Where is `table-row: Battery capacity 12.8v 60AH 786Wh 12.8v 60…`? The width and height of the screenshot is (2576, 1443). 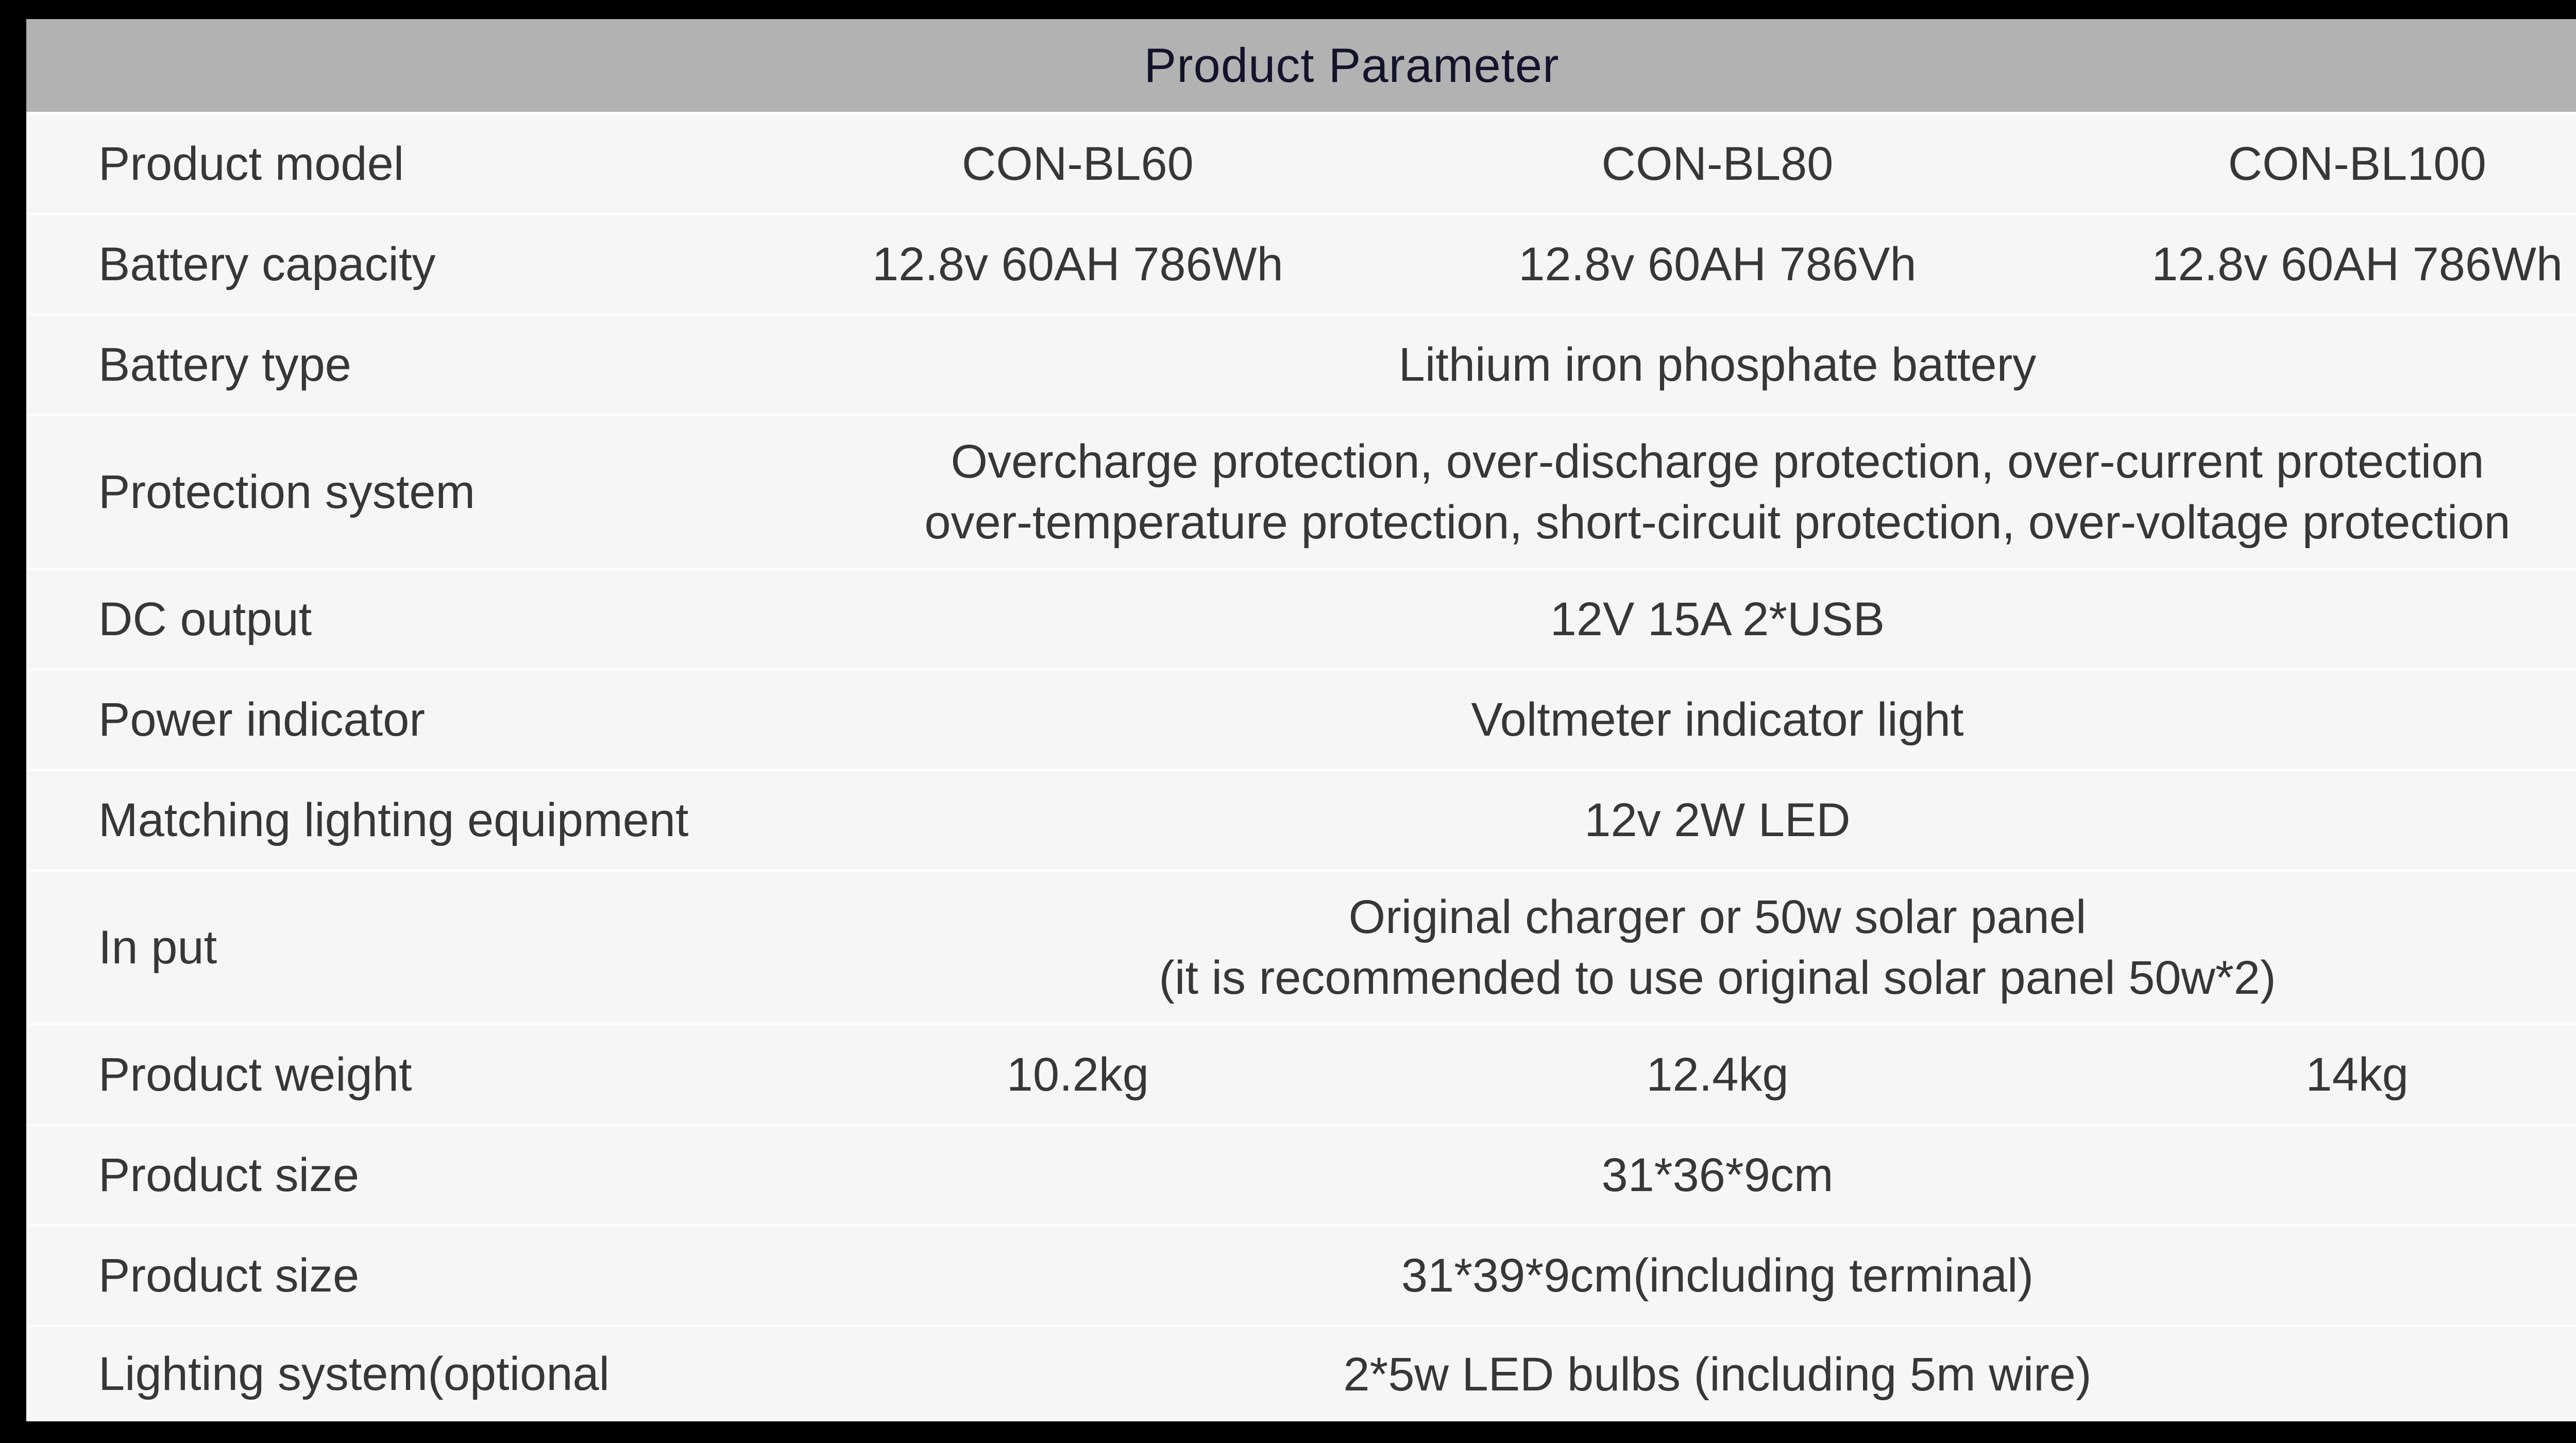 table-row: Battery capacity 12.8v 60AH 786Wh 12.8v 60… is located at coordinates (1301, 264).